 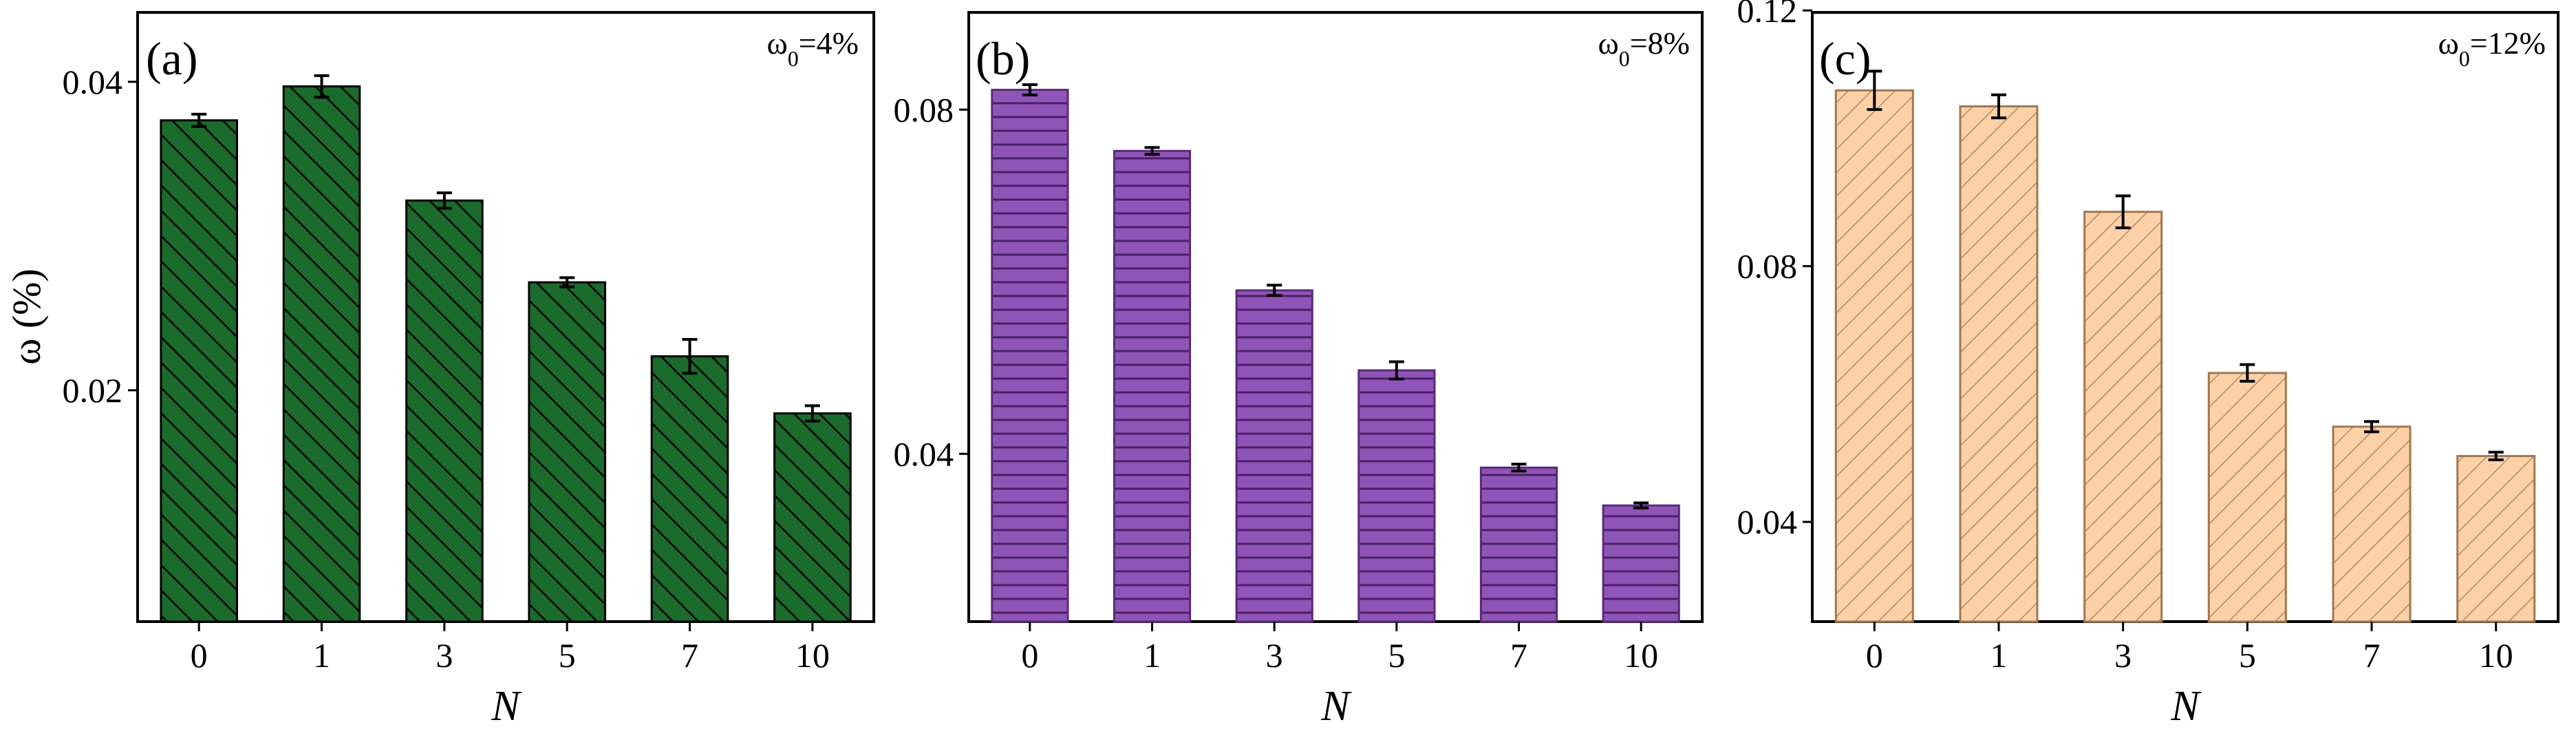 I want to click on y-axis-title: ω (%), so click(x=27, y=316).